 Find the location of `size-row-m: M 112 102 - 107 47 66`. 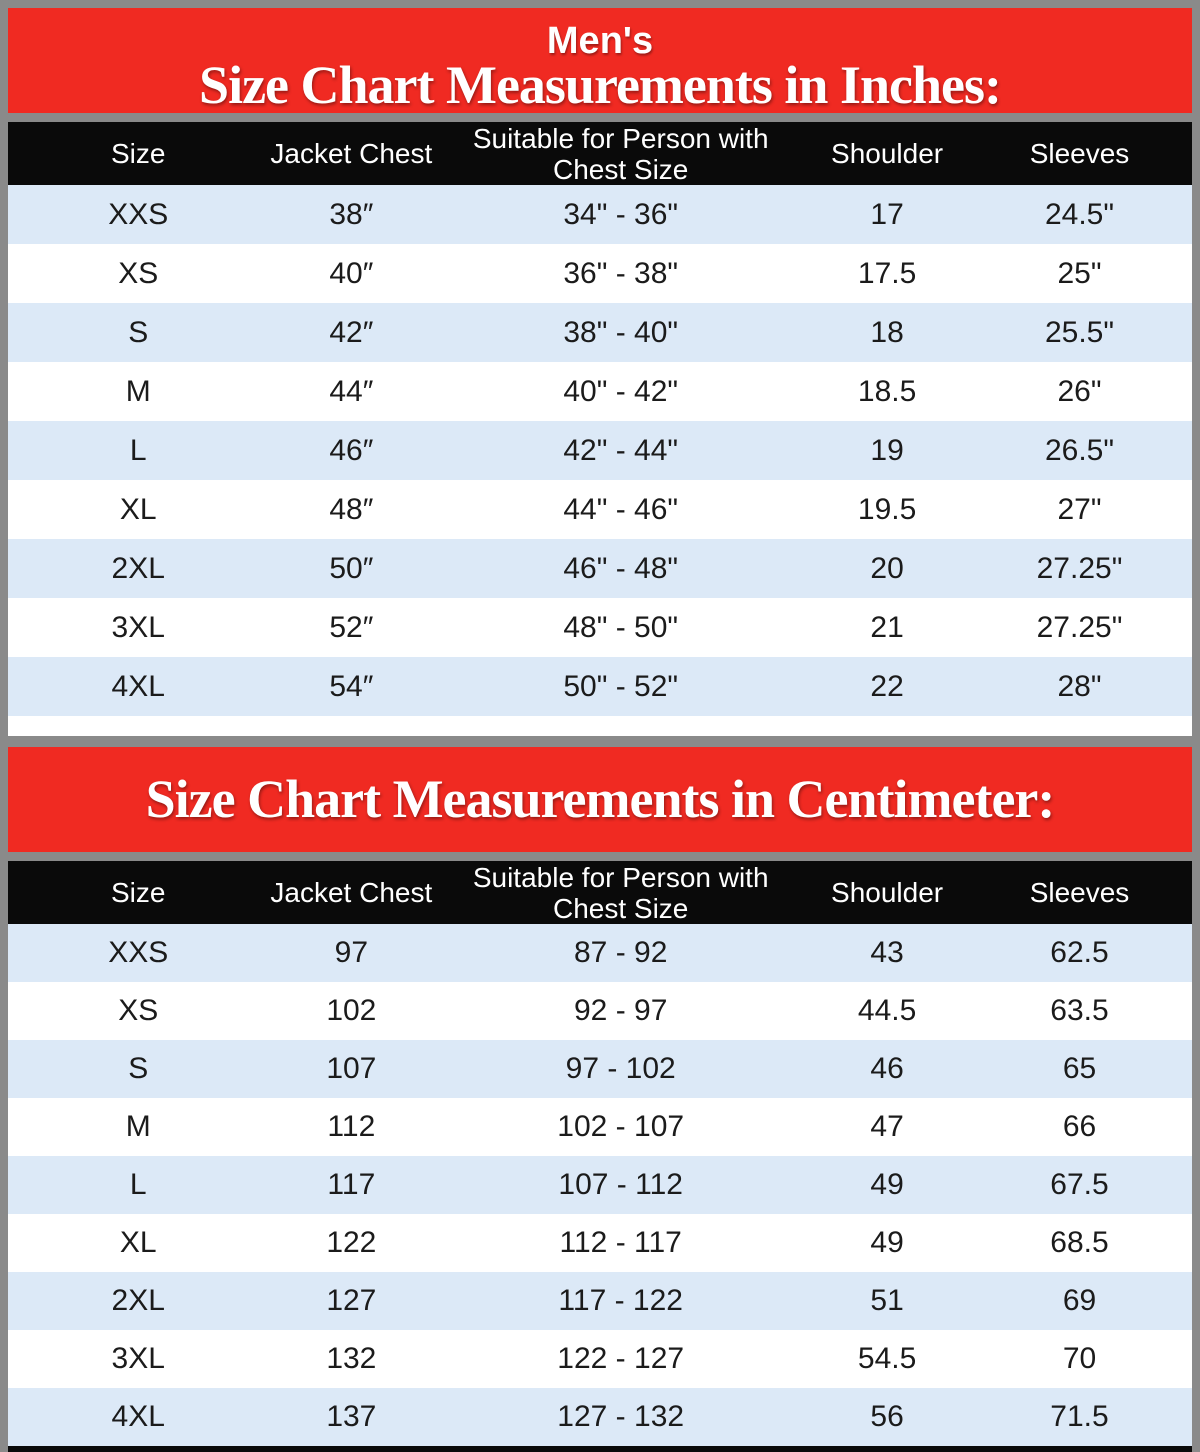

size-row-m: M 112 102 - 107 47 66 is located at coordinates (600, 1127).